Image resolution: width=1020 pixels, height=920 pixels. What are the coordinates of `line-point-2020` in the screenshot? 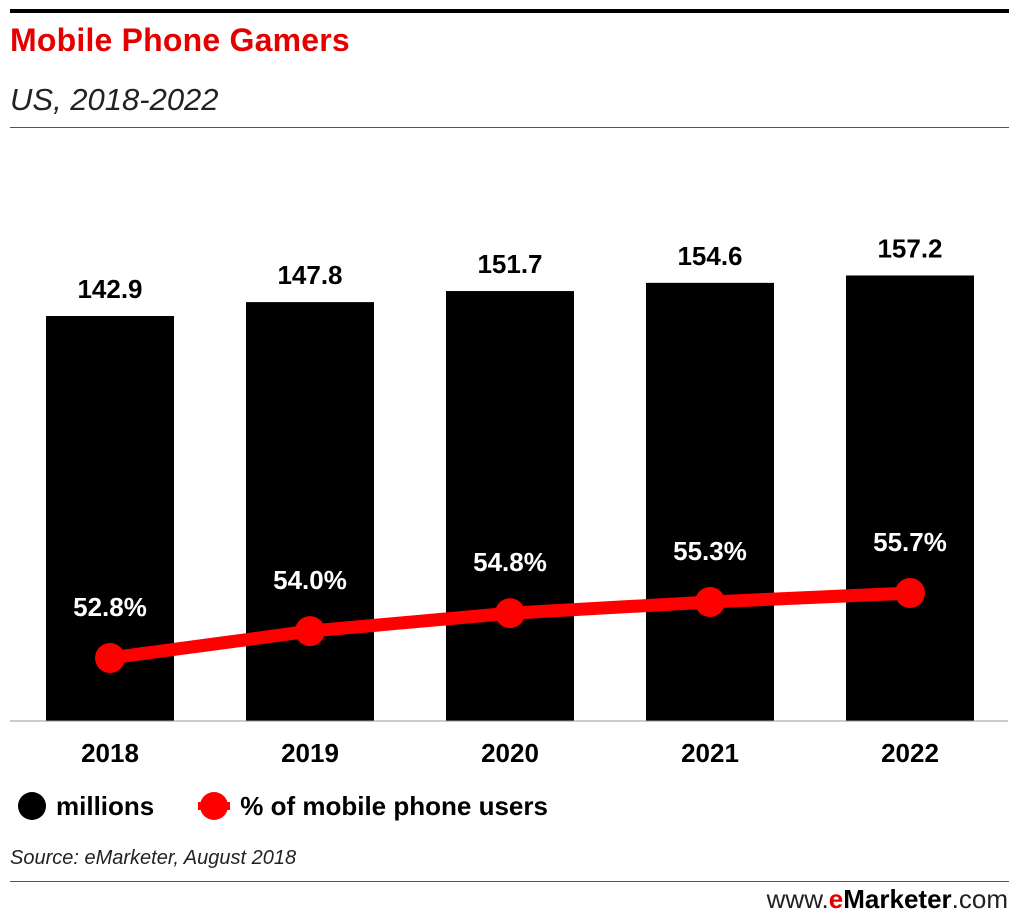 It's located at (510, 613).